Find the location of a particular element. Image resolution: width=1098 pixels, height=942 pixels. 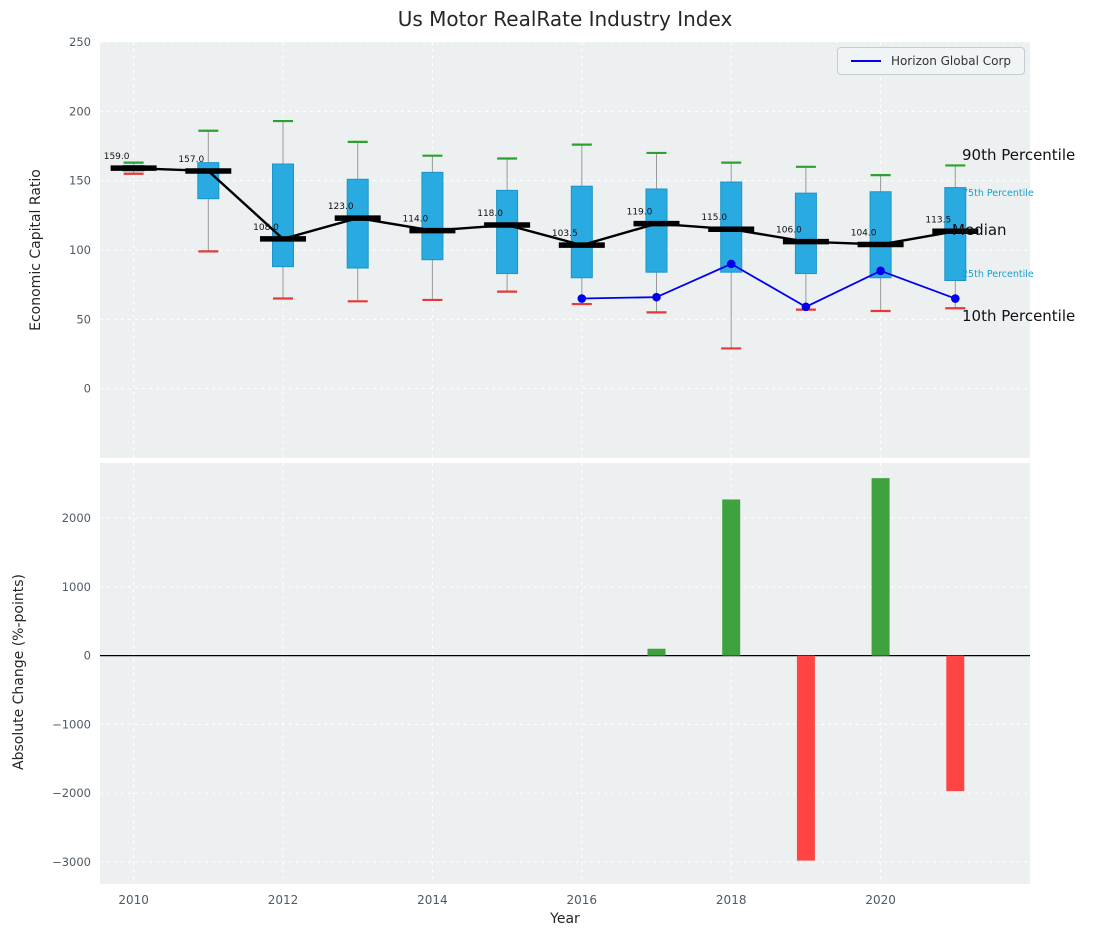

median-value-label-2014: 114.0 is located at coordinates (416, 220).